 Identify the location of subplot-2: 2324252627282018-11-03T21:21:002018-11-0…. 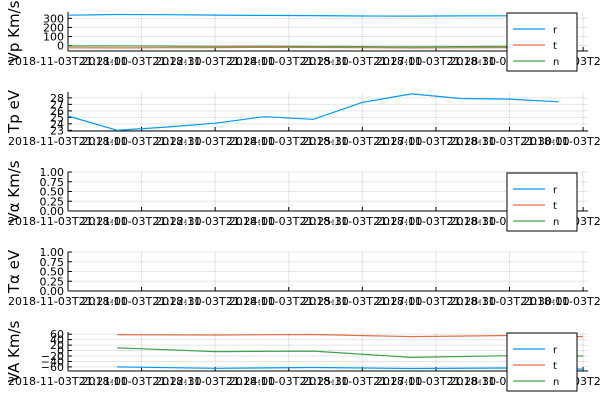
(302, 118).